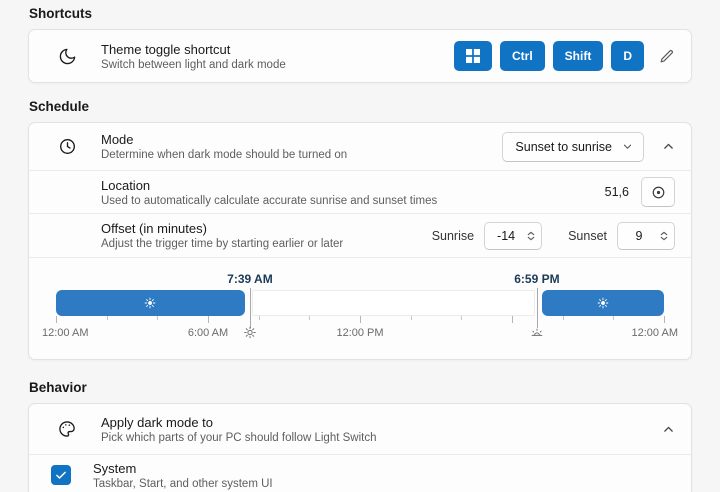 The height and width of the screenshot is (492, 720). Describe the element at coordinates (616, 192) in the screenshot. I see `location-value: 51,6` at that location.